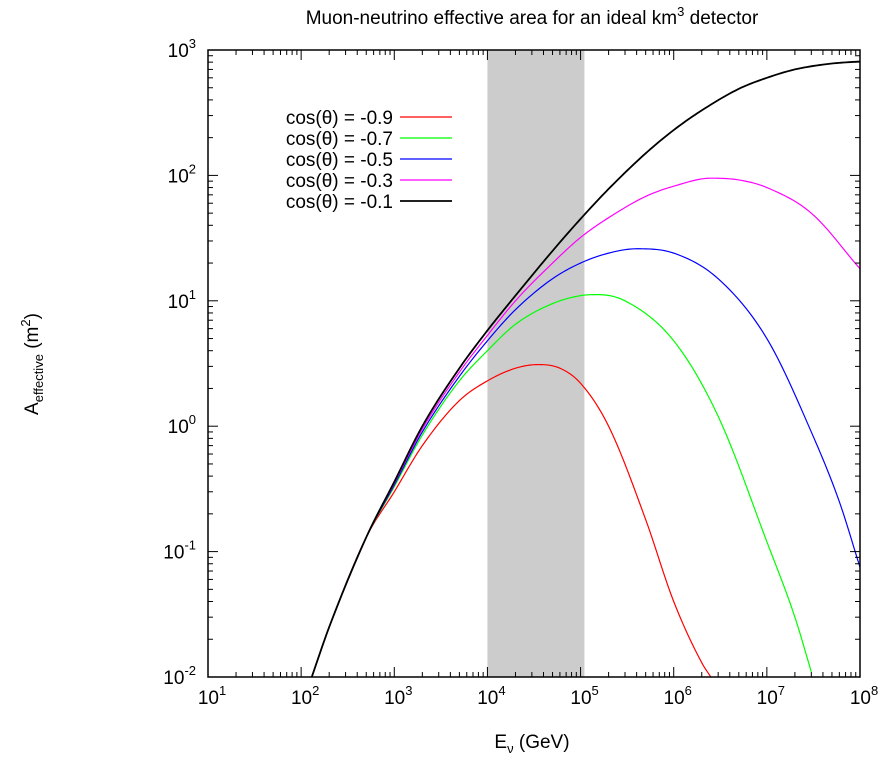  I want to click on shaded-energy-band, so click(536, 363).